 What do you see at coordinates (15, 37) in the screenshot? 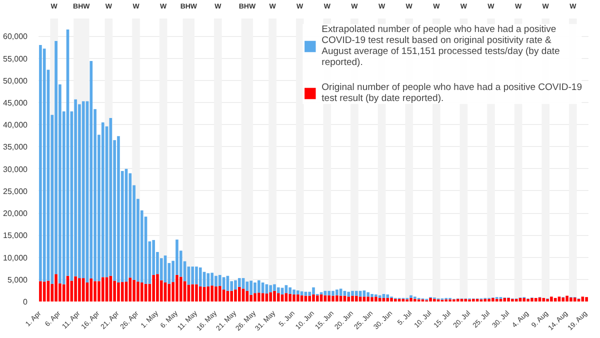
I see `y-tick-label: 60,000` at bounding box center [15, 37].